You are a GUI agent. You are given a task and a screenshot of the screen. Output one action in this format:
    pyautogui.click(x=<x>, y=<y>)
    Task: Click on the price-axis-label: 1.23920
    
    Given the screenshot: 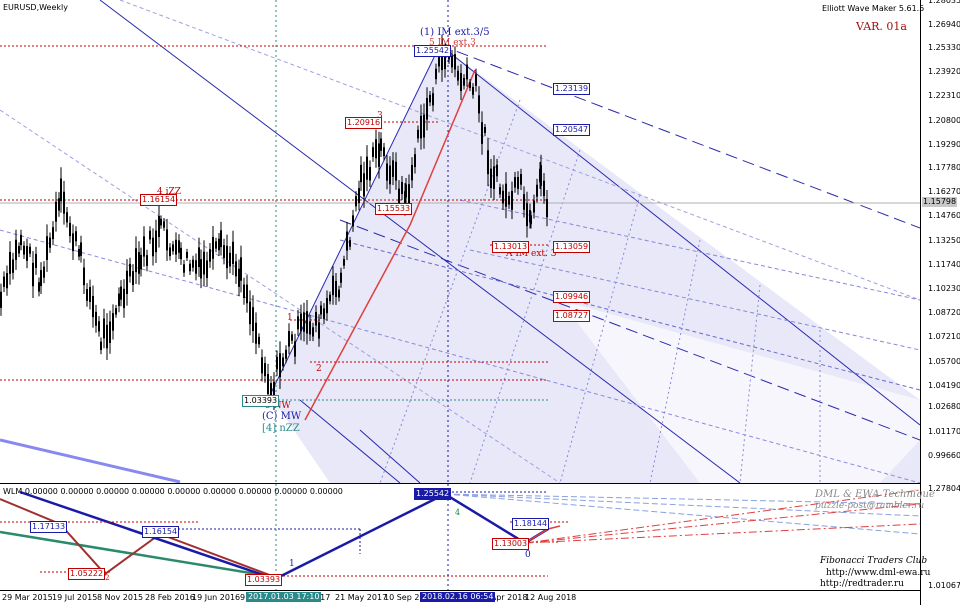 What is the action you would take?
    pyautogui.click(x=944, y=71)
    